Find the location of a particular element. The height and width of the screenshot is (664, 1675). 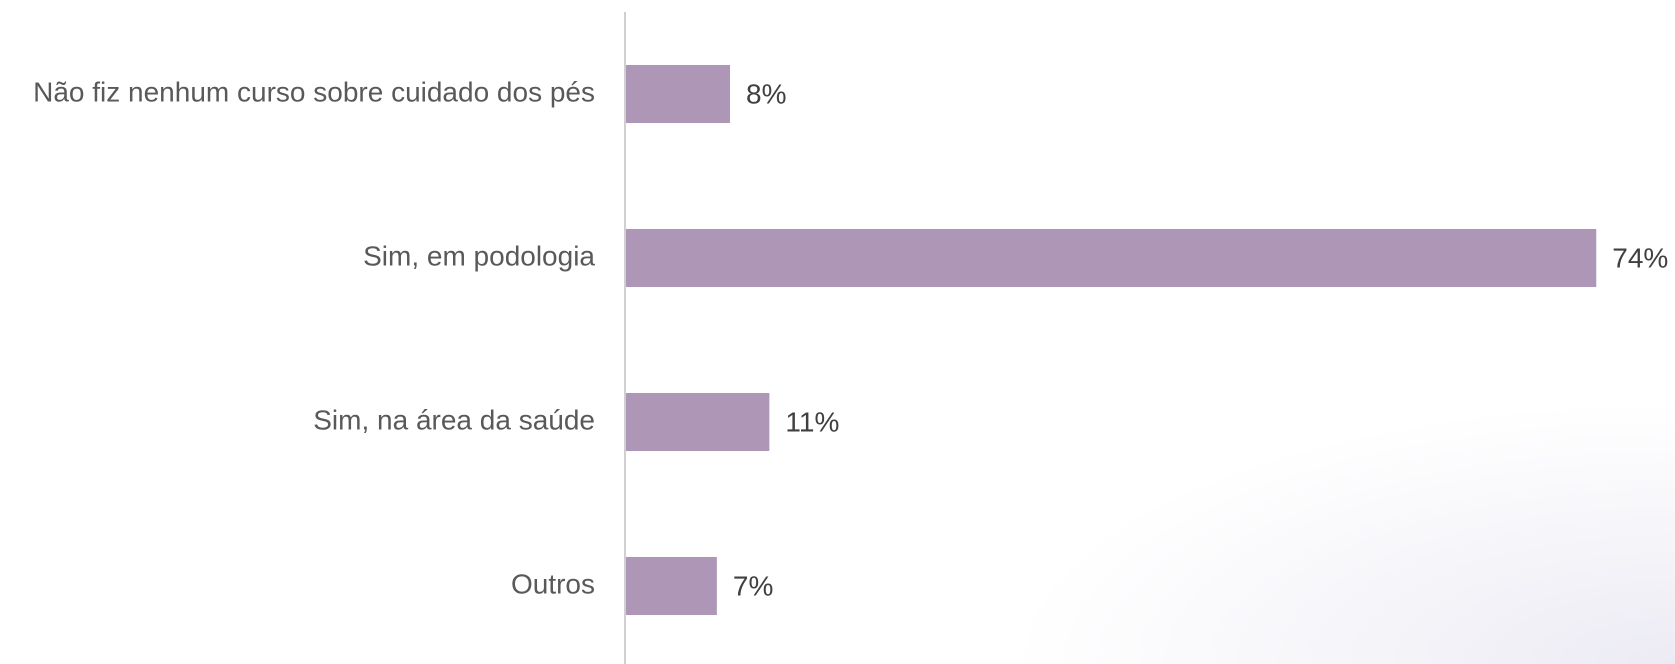

category-label: Sim, em podologia is located at coordinates (479, 255).